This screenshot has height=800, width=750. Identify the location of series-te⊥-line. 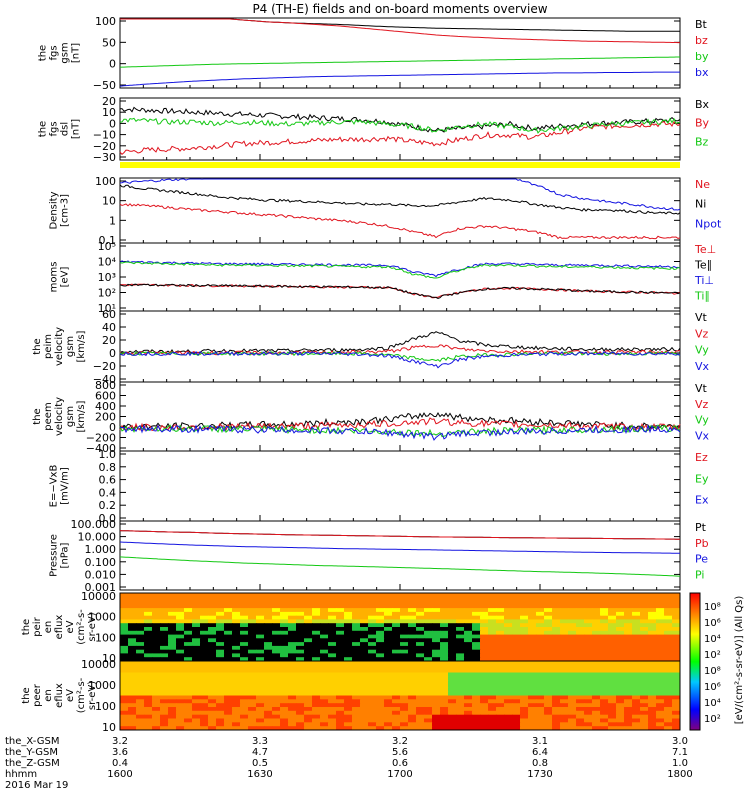
(400, 291).